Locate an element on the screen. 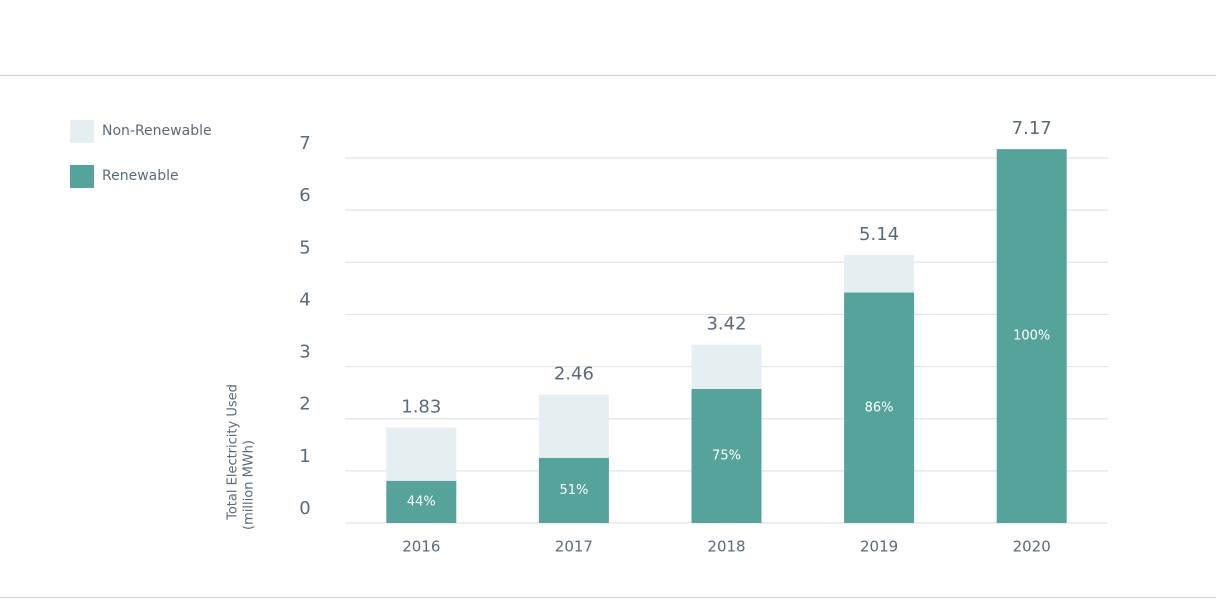 The width and height of the screenshot is (1216, 600). y-tick-label: 0 is located at coordinates (304, 508).